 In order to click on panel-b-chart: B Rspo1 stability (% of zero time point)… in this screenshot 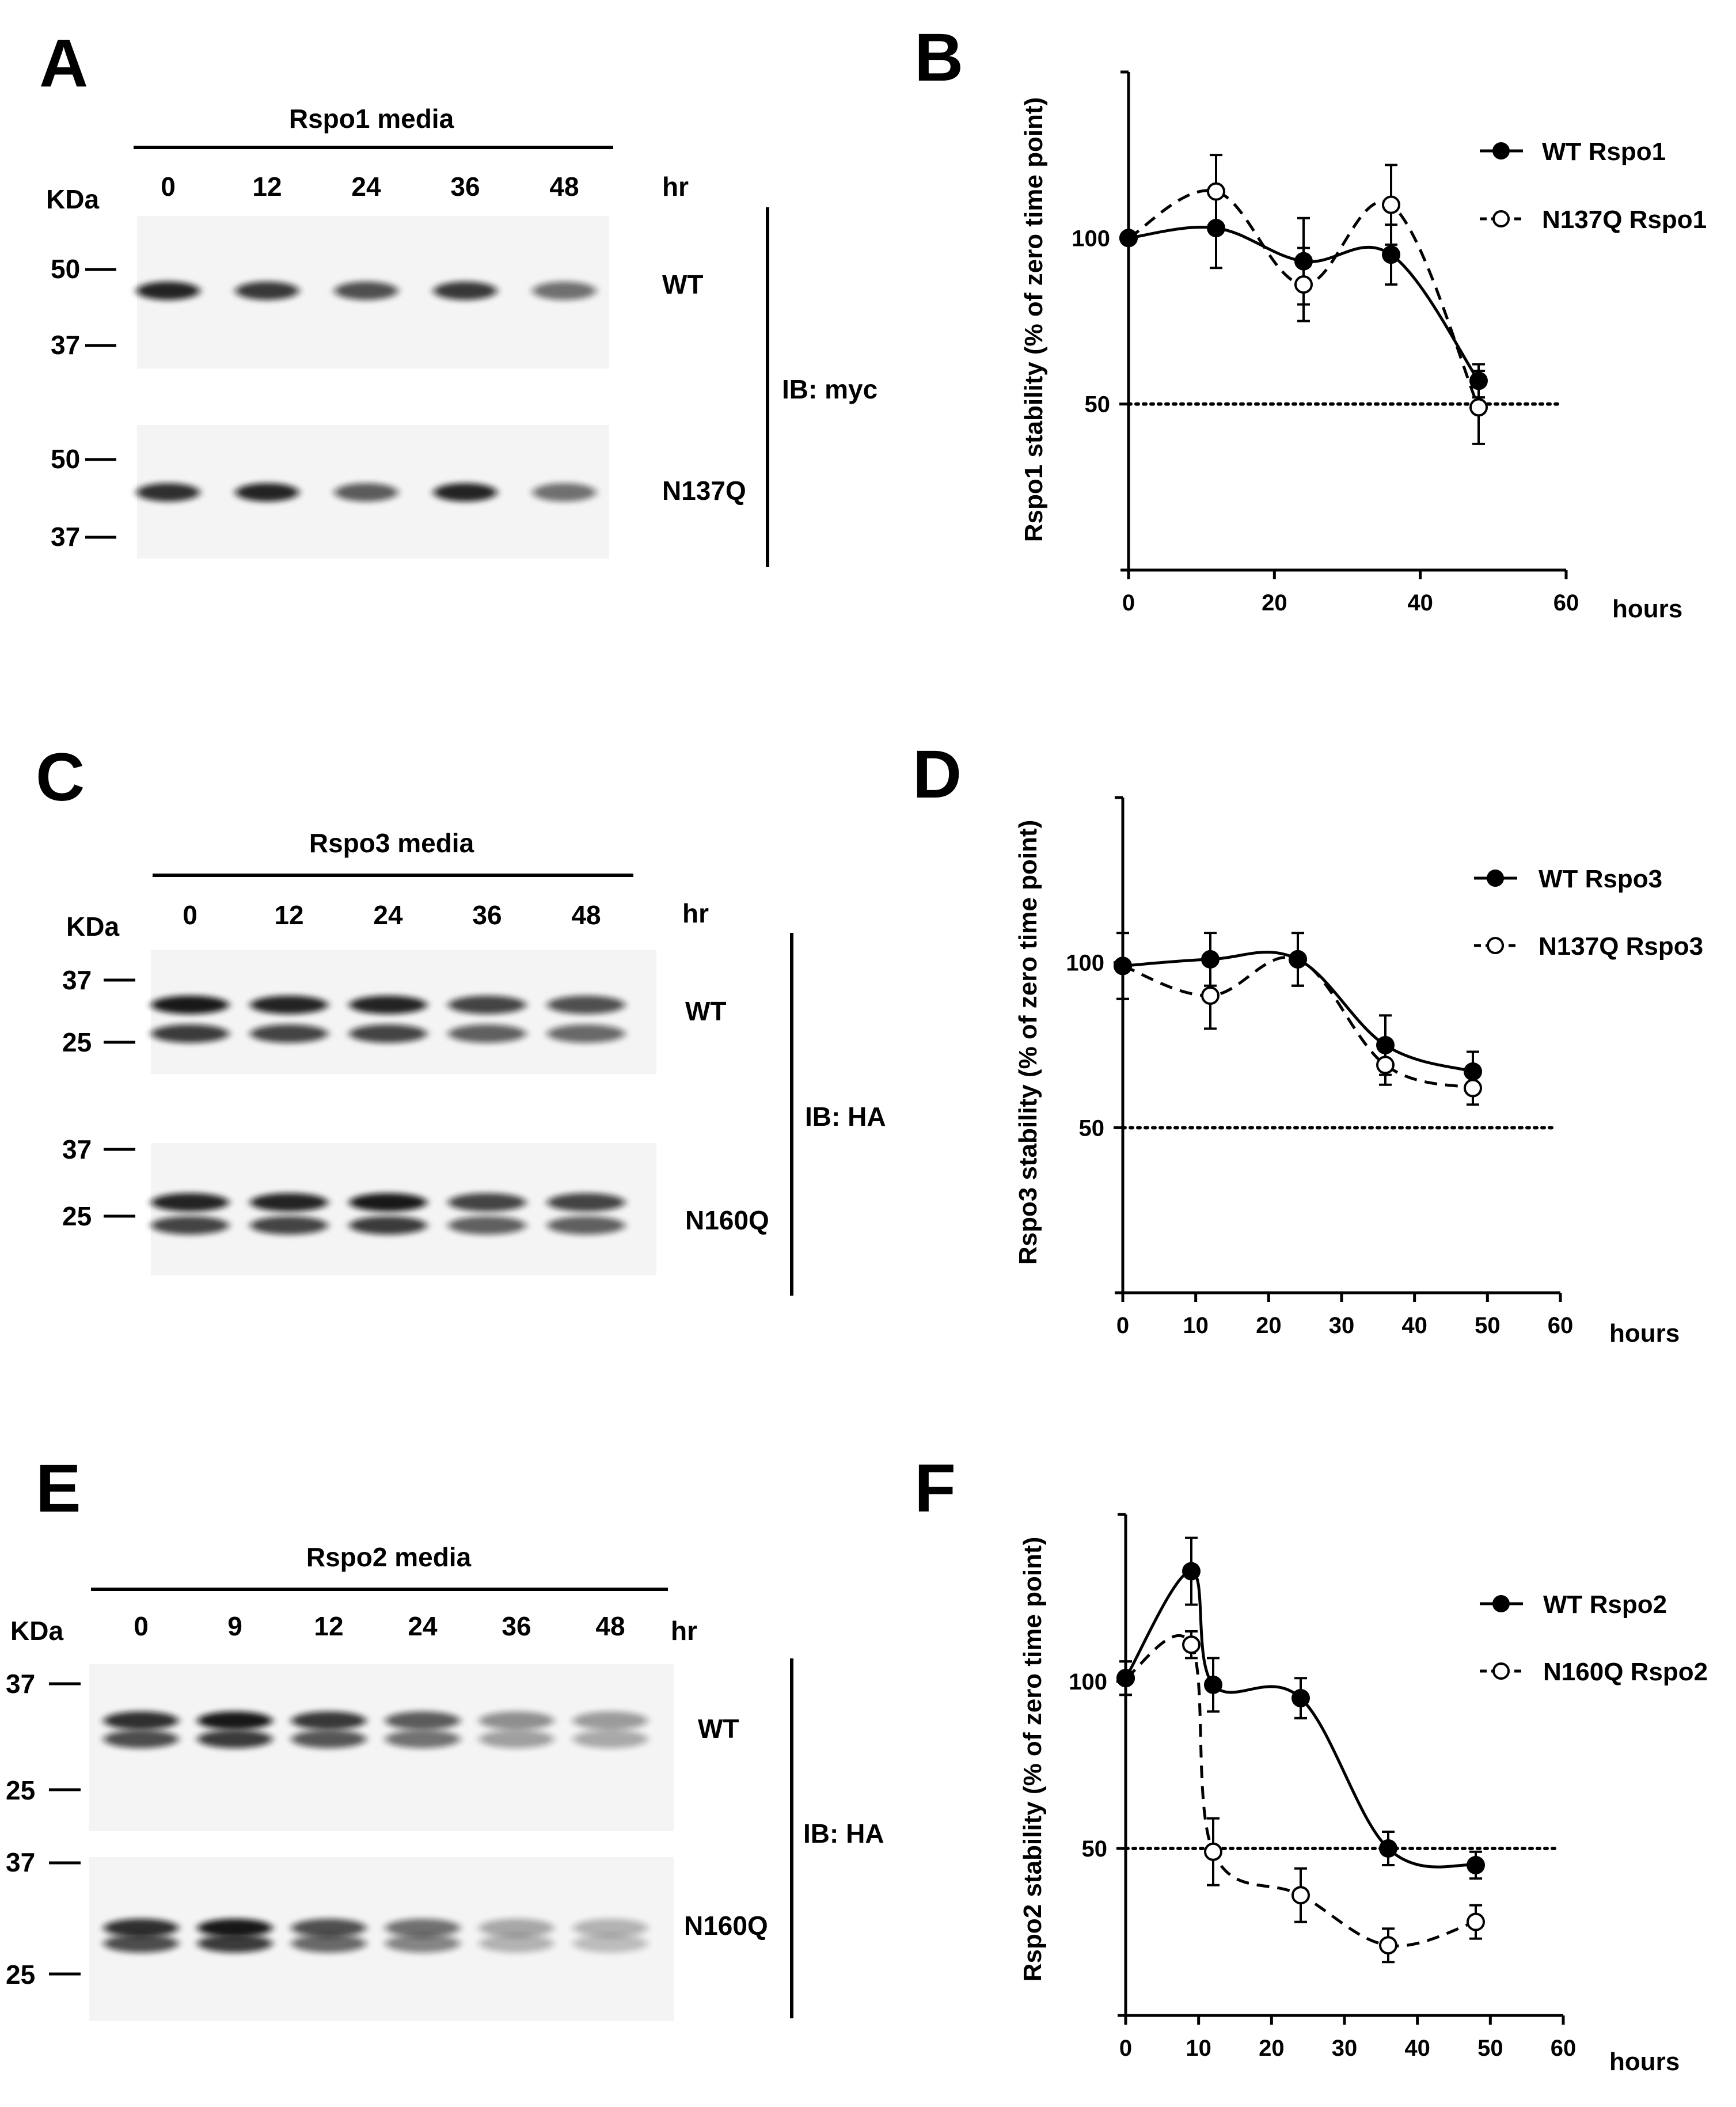, I will do `click(1310, 321)`.